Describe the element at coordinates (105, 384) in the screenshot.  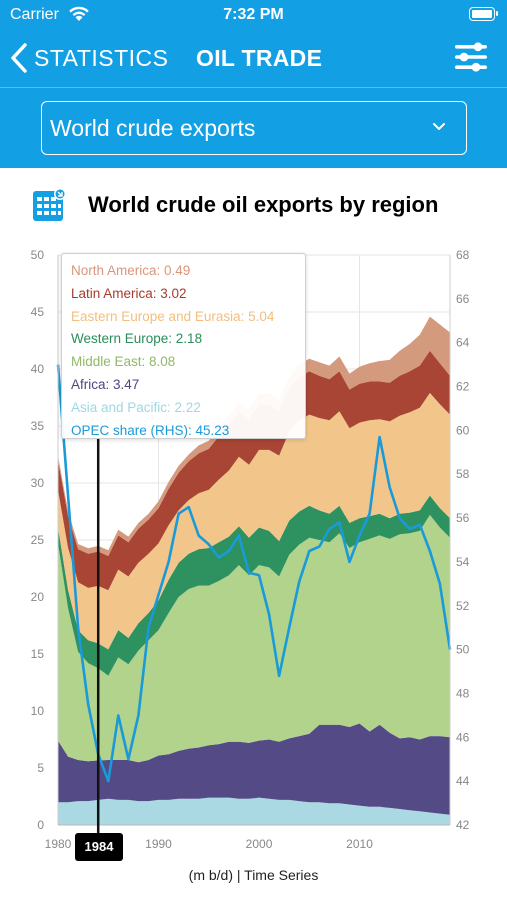
I see `tooltip-row: Africa: 3.47` at that location.